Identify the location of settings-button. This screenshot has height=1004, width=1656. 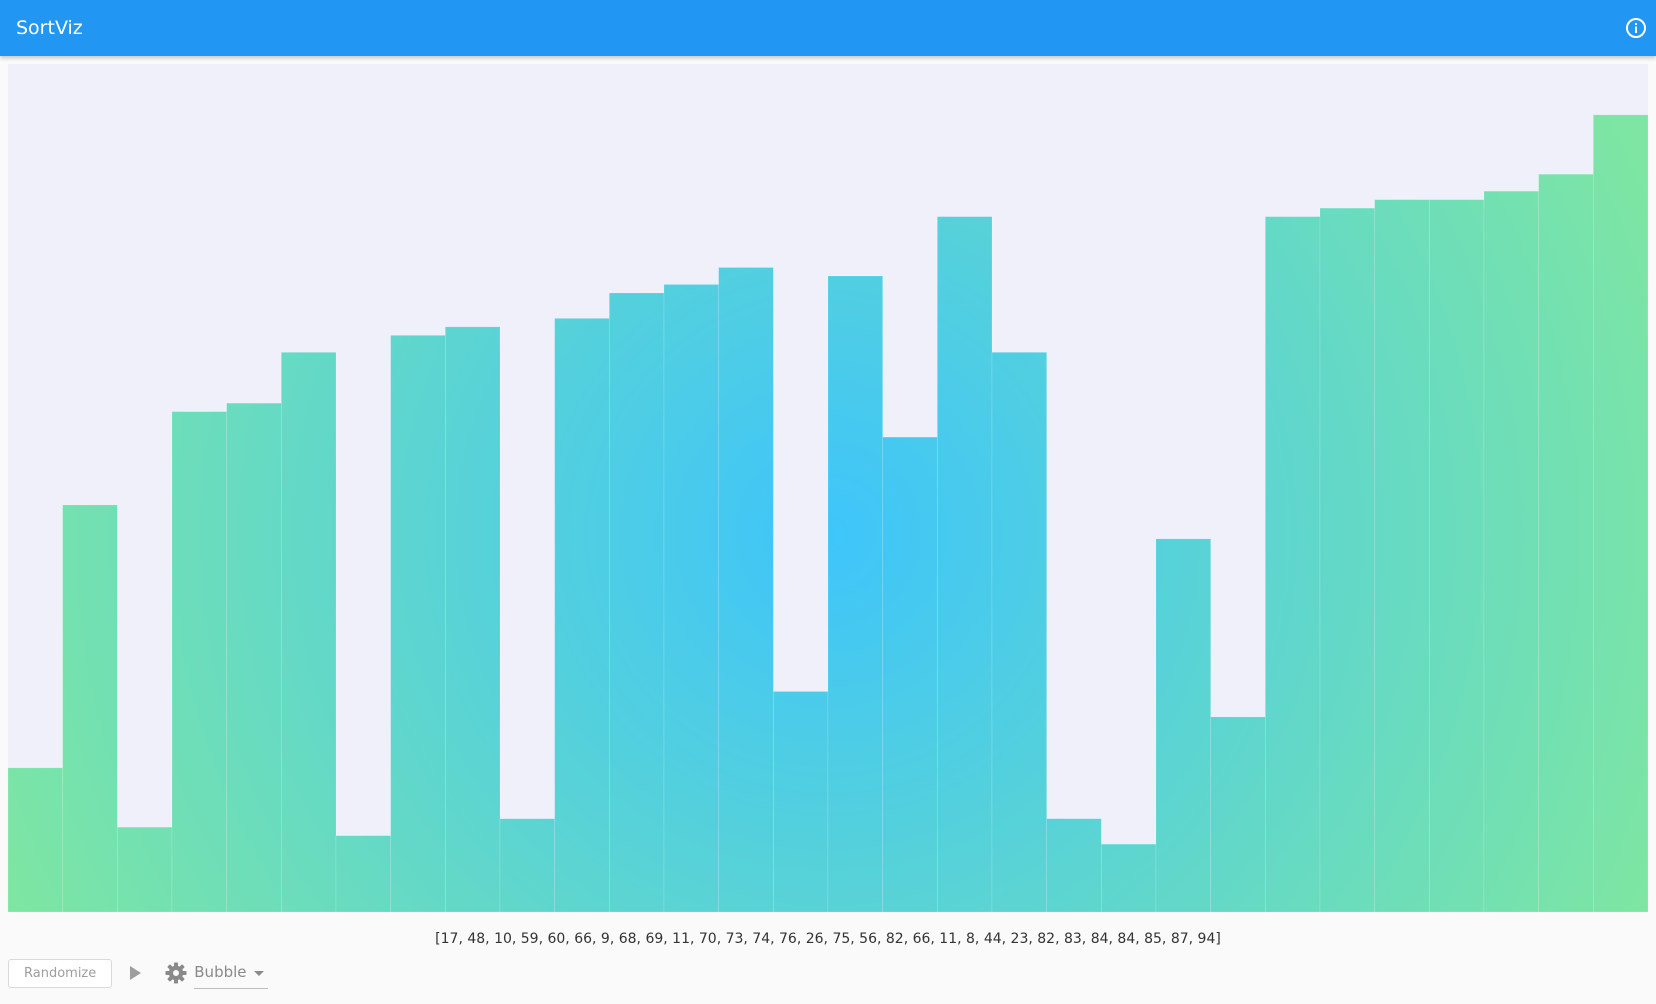
(176, 973).